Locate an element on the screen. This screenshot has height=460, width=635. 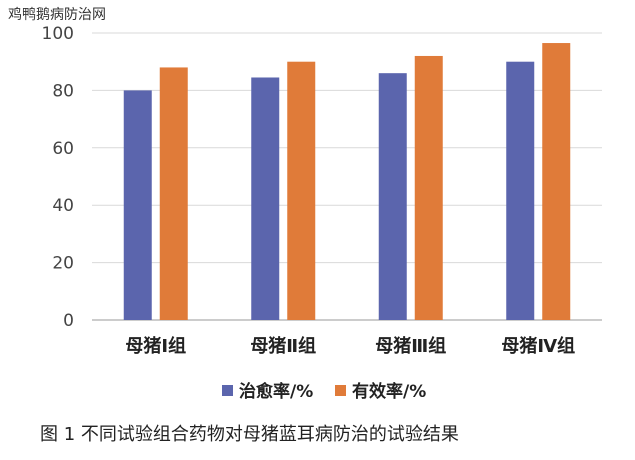
y-tick-label: 0 is located at coordinates (68, 321).